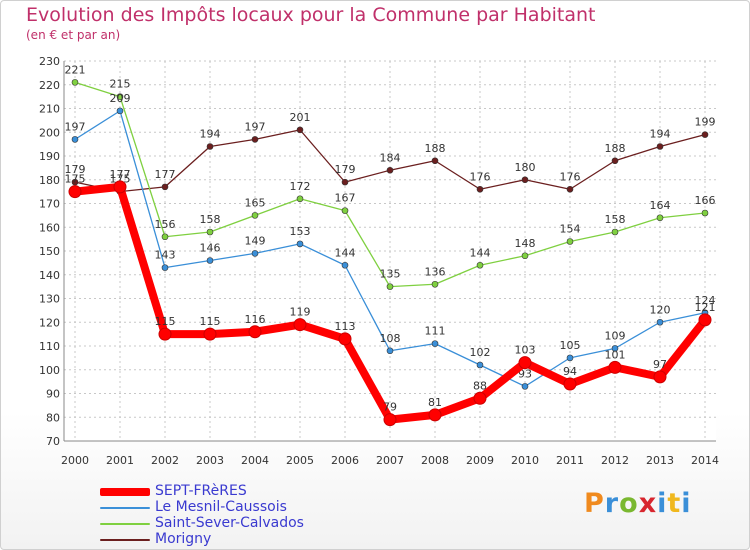  I want to click on data-label: 188, so click(615, 148).